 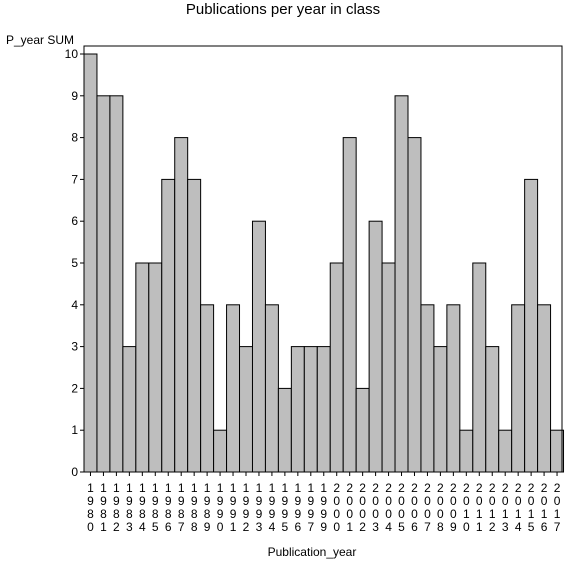 What do you see at coordinates (74, 430) in the screenshot?
I see `y-tick-label: 1` at bounding box center [74, 430].